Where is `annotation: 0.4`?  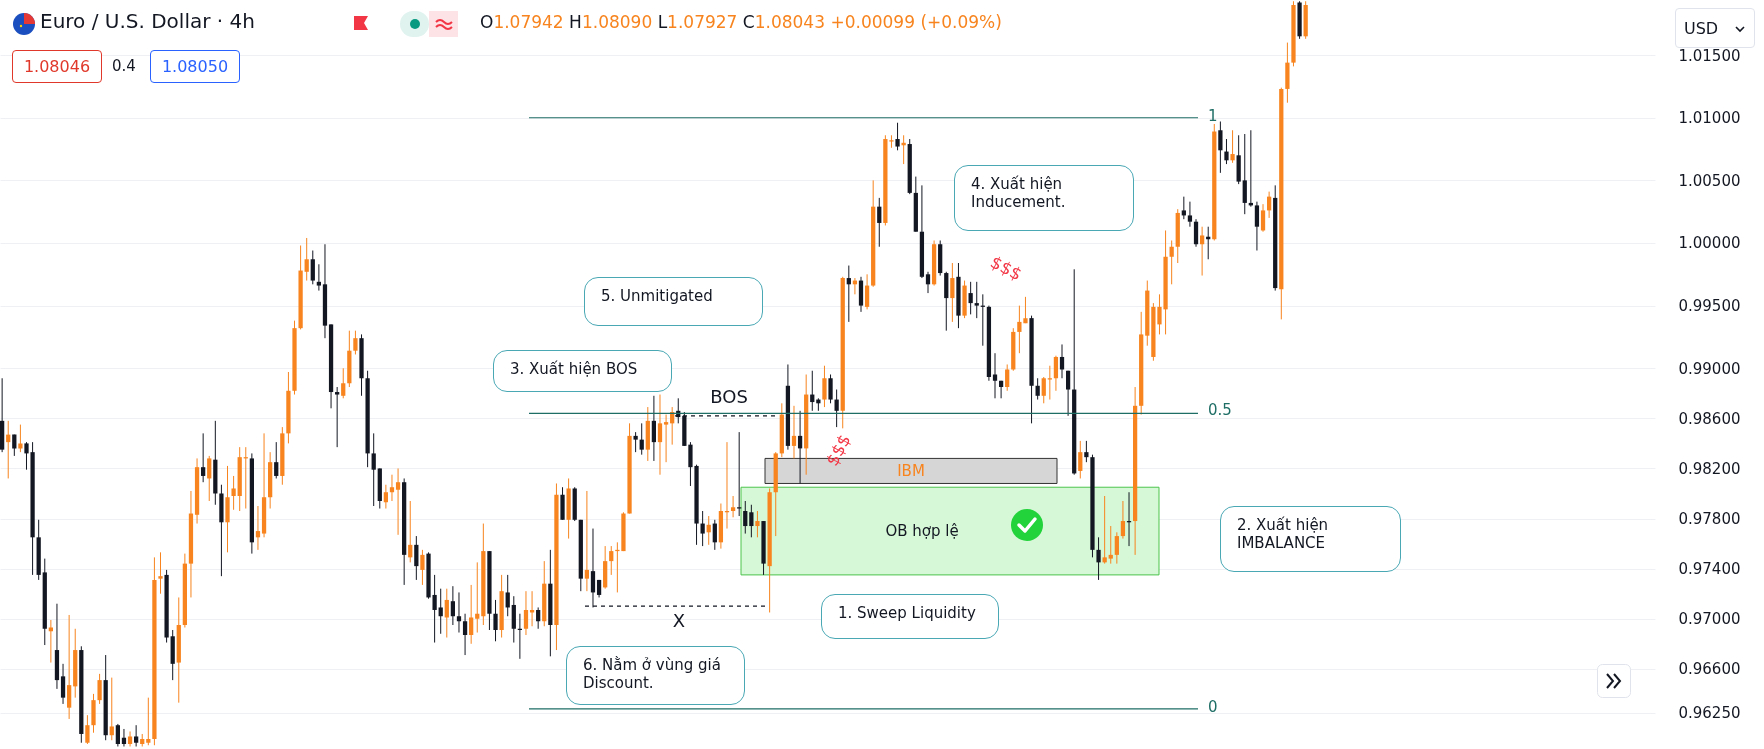 annotation: 0.4 is located at coordinates (124, 66).